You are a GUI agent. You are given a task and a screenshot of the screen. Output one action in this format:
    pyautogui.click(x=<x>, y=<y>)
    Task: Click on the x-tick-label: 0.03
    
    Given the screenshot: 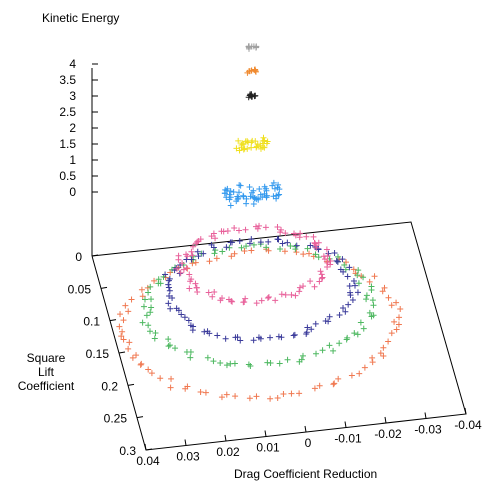 What is the action you would take?
    pyautogui.click(x=188, y=457)
    